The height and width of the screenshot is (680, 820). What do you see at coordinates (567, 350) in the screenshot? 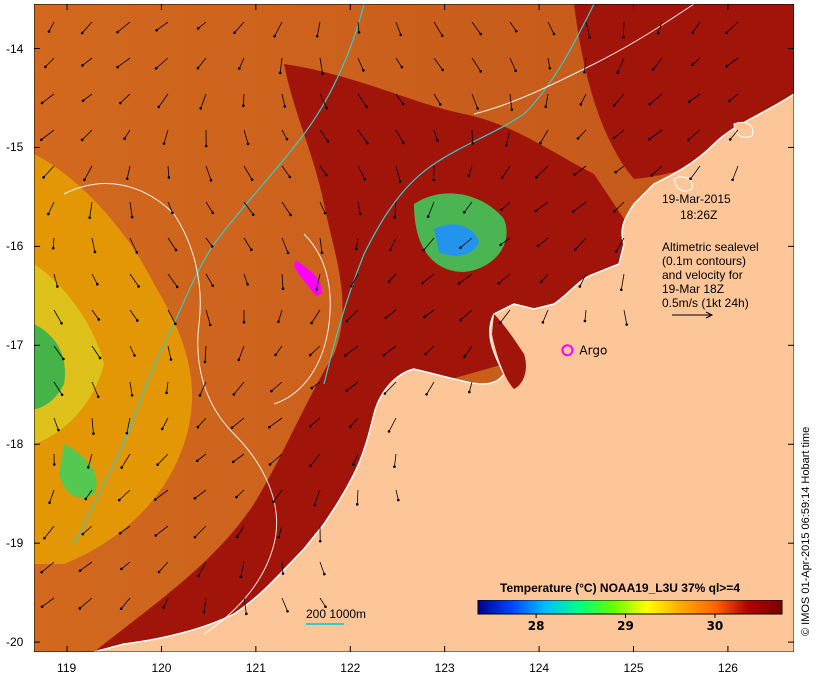
I see `argo-float-marker` at bounding box center [567, 350].